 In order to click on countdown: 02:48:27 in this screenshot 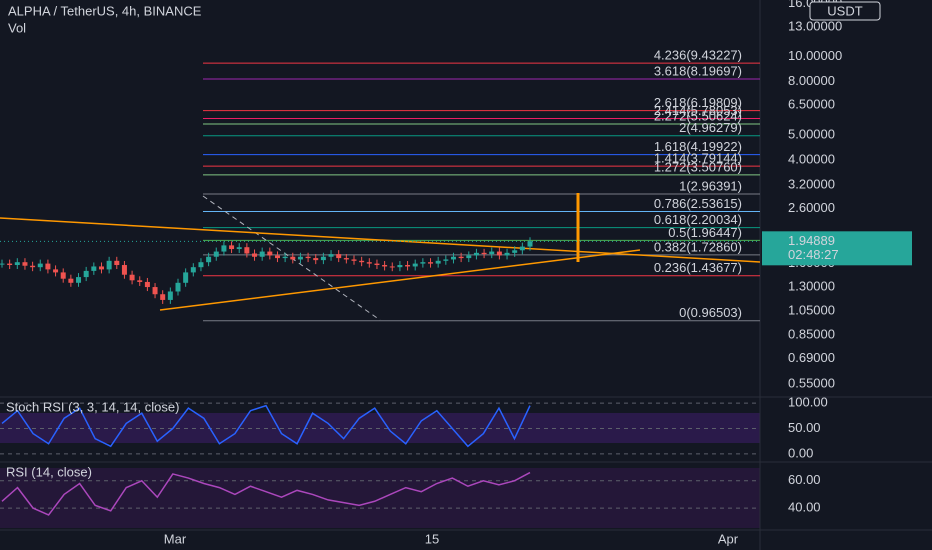, I will do `click(813, 254)`.